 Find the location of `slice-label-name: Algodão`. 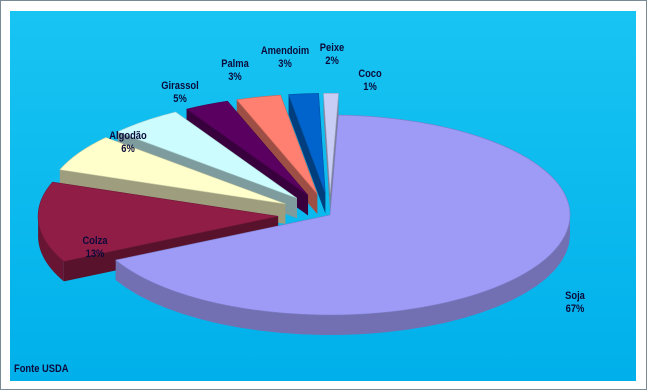

slice-label-name: Algodão is located at coordinates (128, 136).